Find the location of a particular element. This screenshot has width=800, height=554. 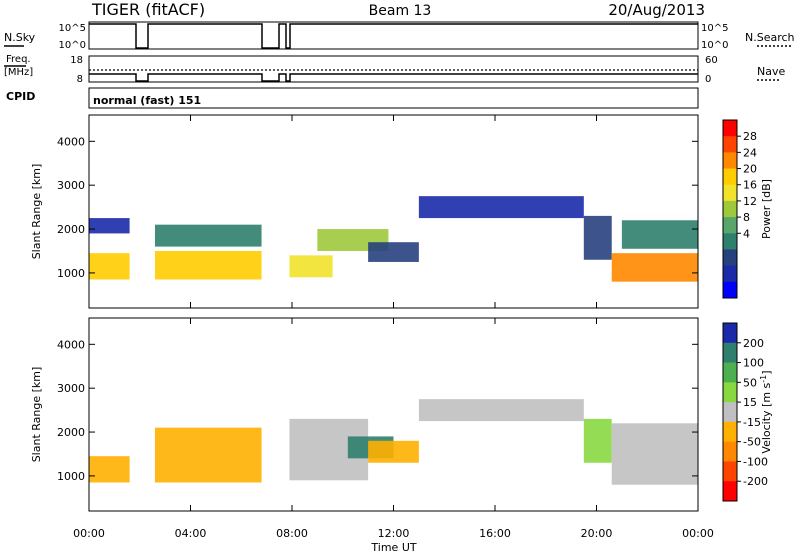

colorbar-tick-label: 100 is located at coordinates (753, 363).